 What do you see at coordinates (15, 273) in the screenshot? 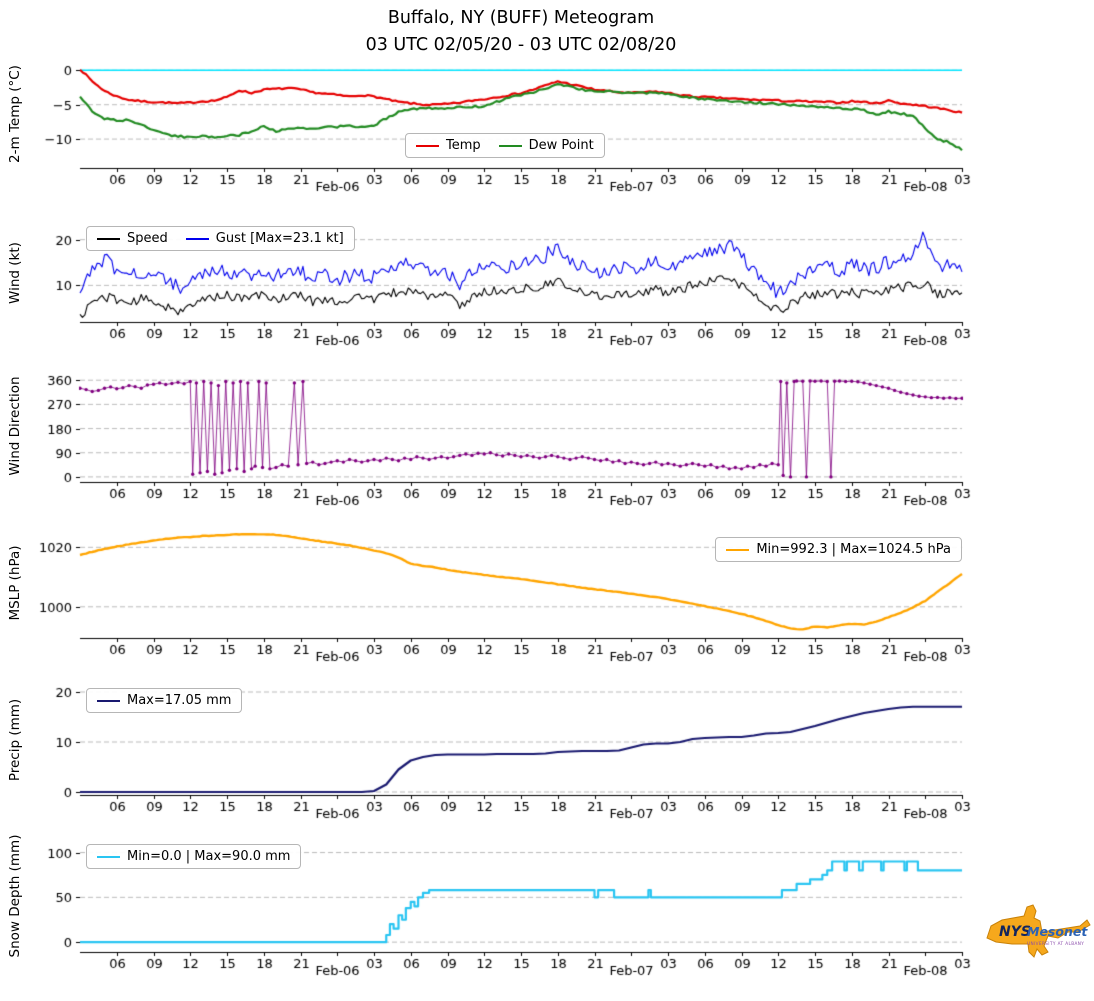
I see `ylabel-wind: Wind (kt)` at bounding box center [15, 273].